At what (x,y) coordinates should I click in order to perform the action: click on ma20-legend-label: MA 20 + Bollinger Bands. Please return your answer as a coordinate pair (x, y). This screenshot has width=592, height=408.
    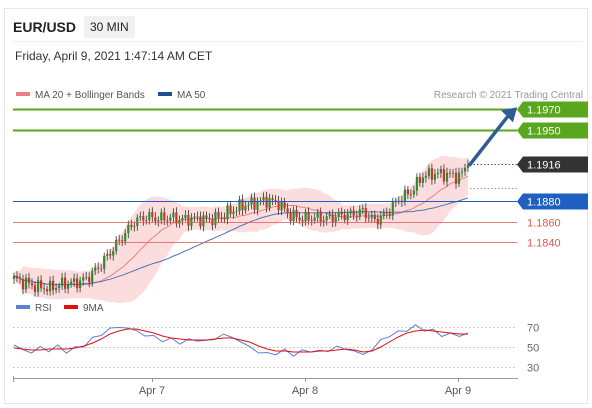
    Looking at the image, I should click on (90, 95).